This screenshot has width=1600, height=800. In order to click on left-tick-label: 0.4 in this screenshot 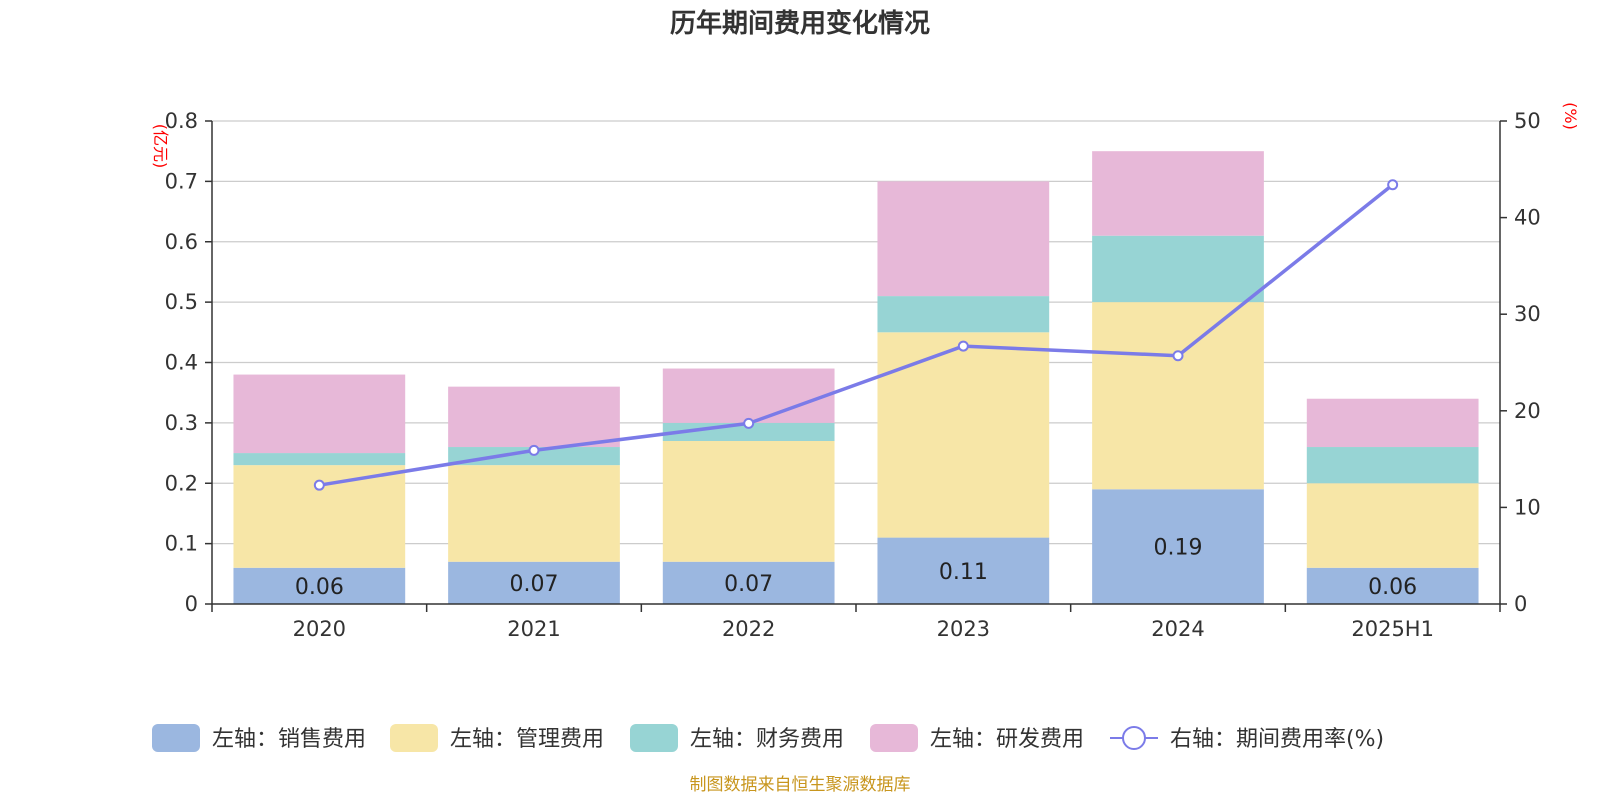, I will do `click(181, 363)`.